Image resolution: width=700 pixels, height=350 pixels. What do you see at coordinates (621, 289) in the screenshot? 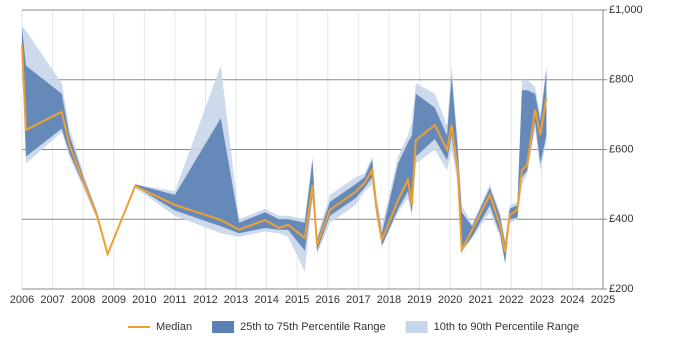
I see `y-tick-label: £200` at bounding box center [621, 289].